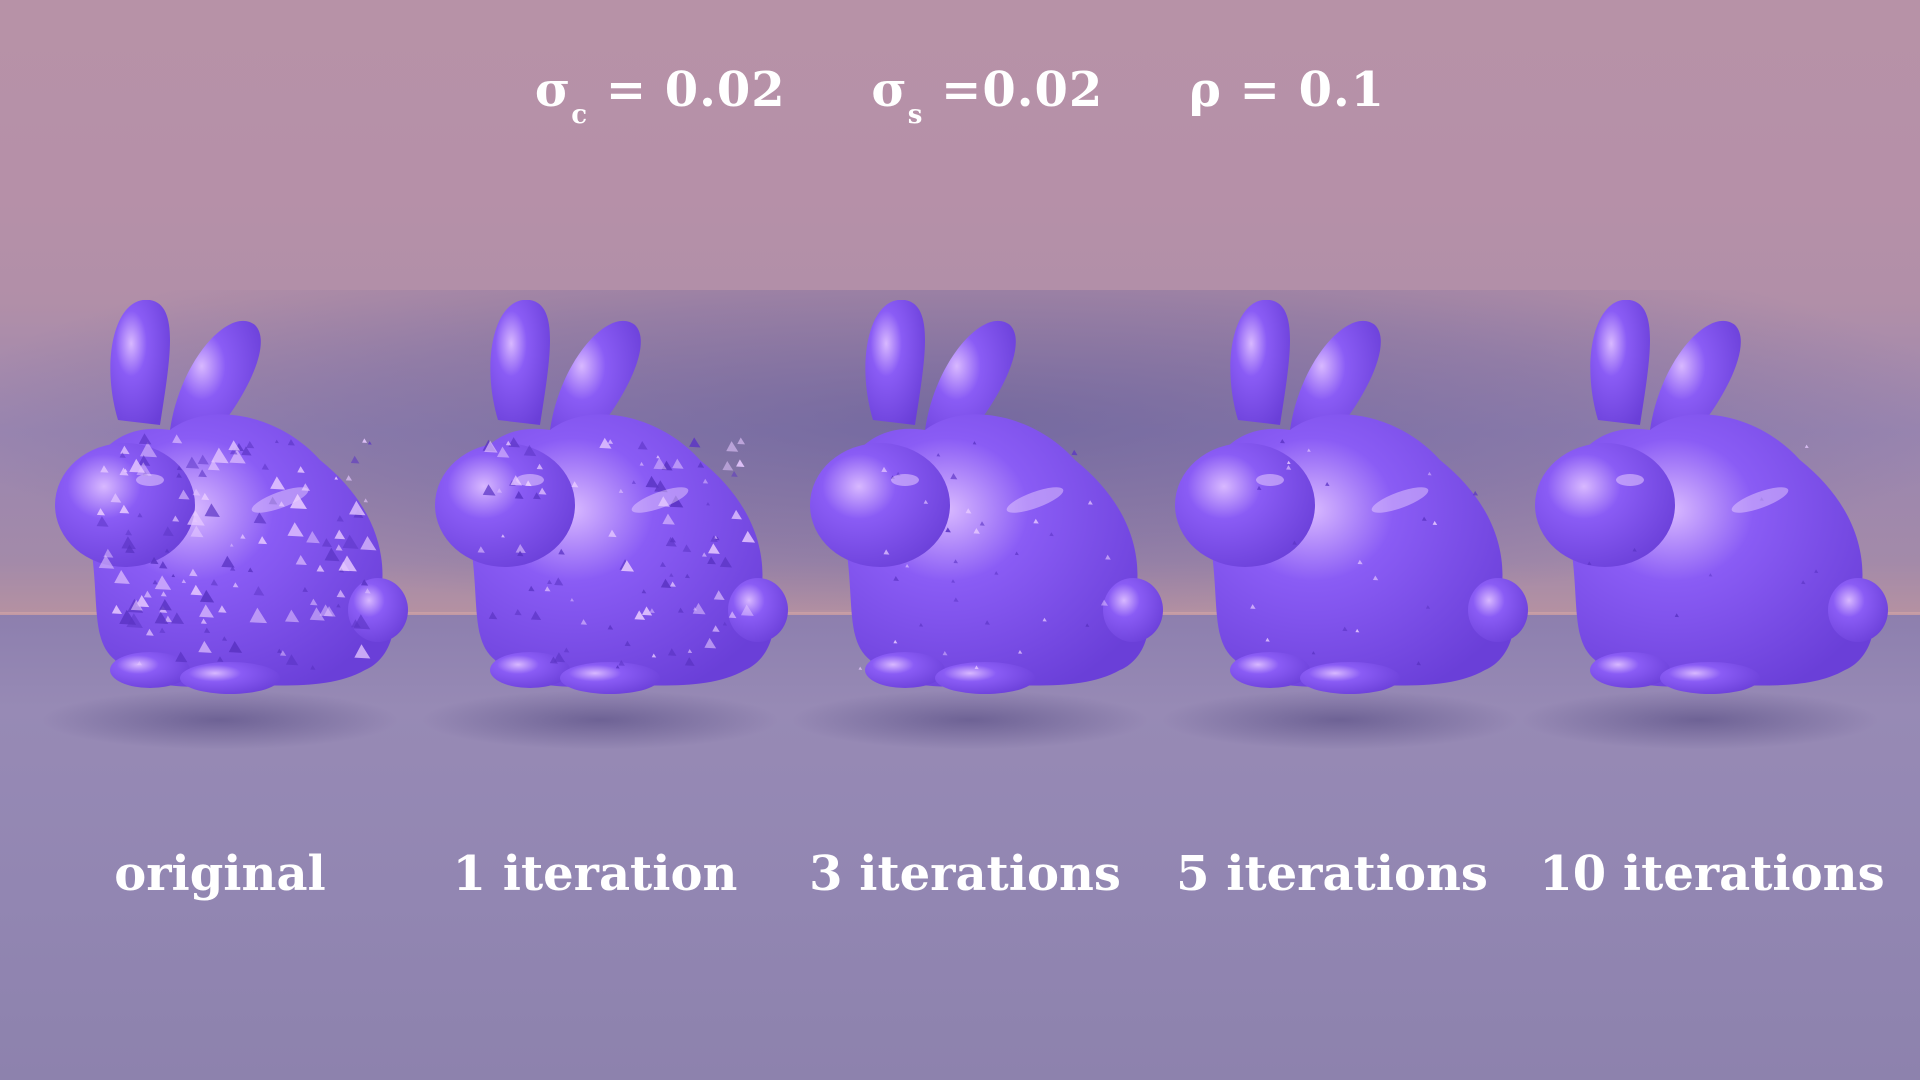 The height and width of the screenshot is (1080, 1920). Describe the element at coordinates (986, 497) in the screenshot. I see `bunny-3-iterations` at that location.